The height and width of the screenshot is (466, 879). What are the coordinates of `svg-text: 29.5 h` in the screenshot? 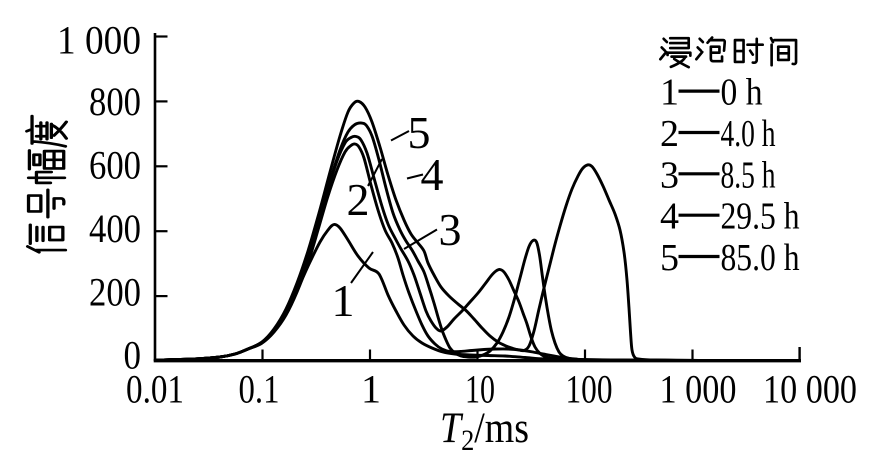 It's located at (760, 217).